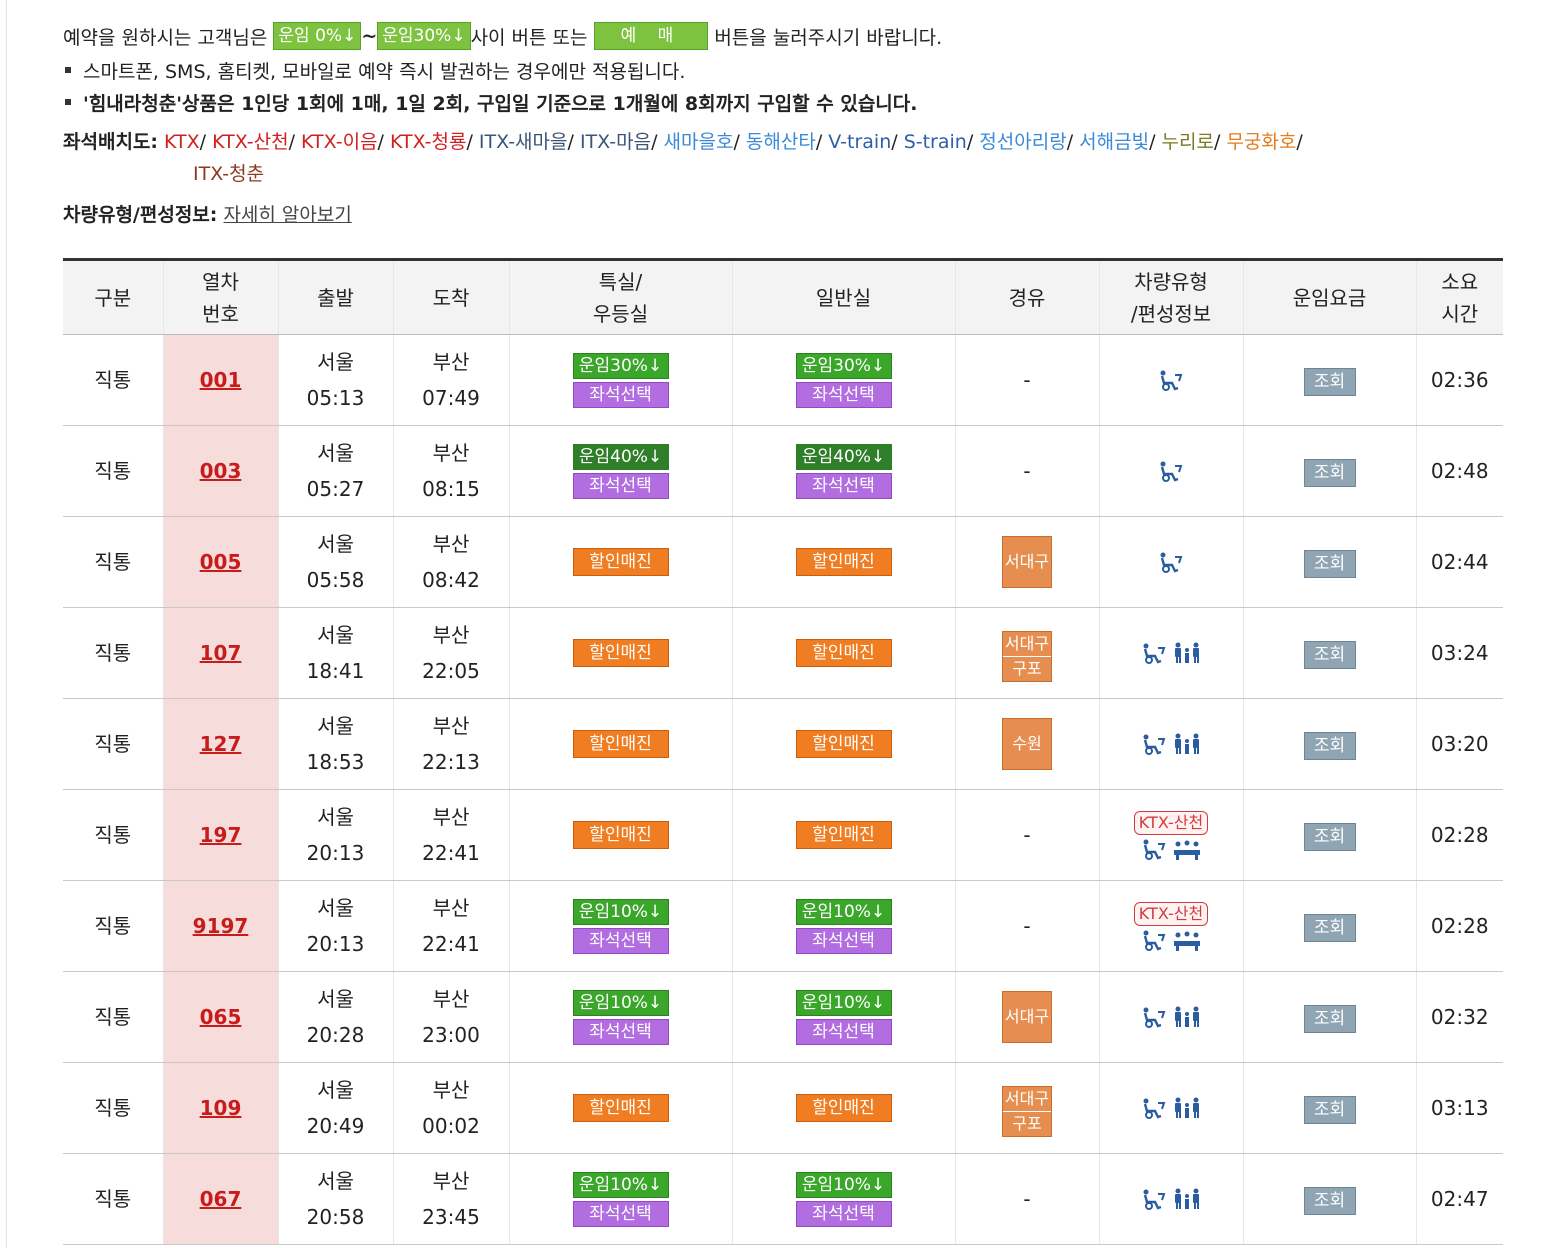 The image size is (1545, 1248). Describe the element at coordinates (844, 380) in the screenshot. I see `fare-stack: 운임30%↓ 좌석선택` at that location.